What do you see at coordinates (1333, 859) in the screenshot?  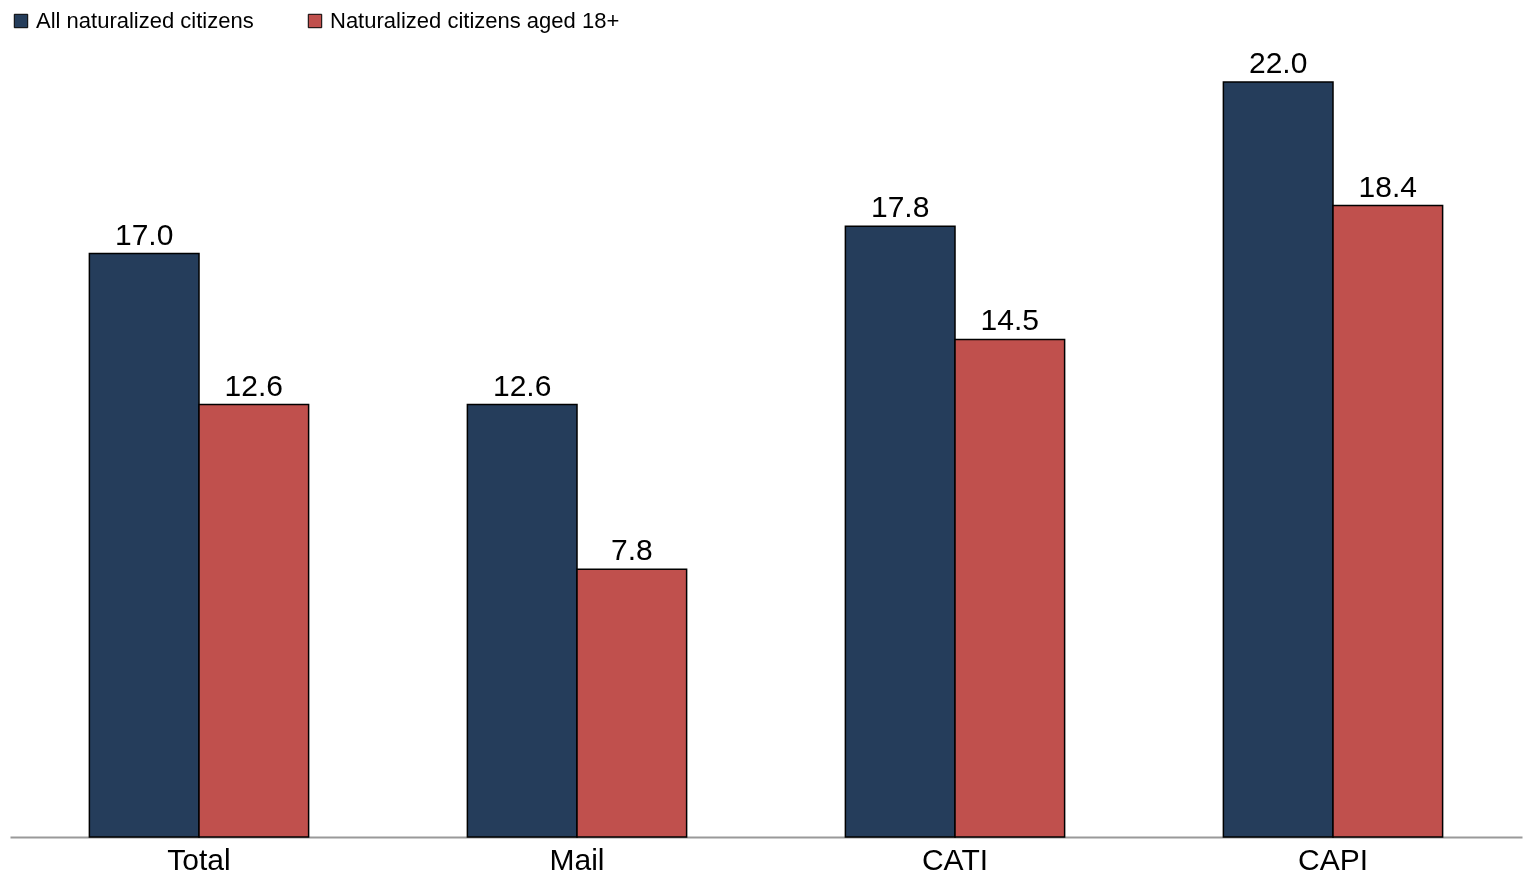 I see `x-tick-label: CAPI` at bounding box center [1333, 859].